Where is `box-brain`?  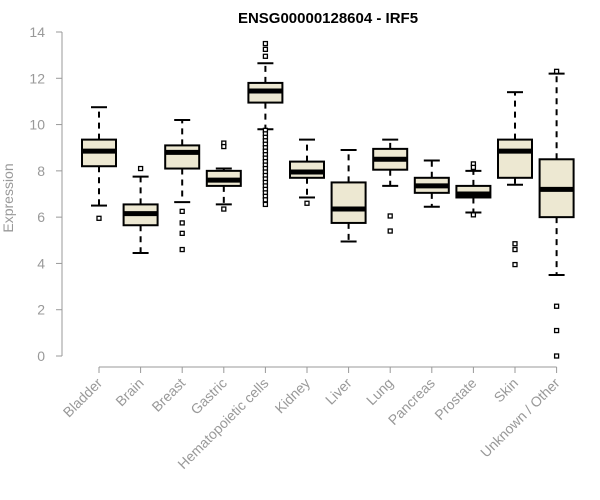 box-brain is located at coordinates (140, 210).